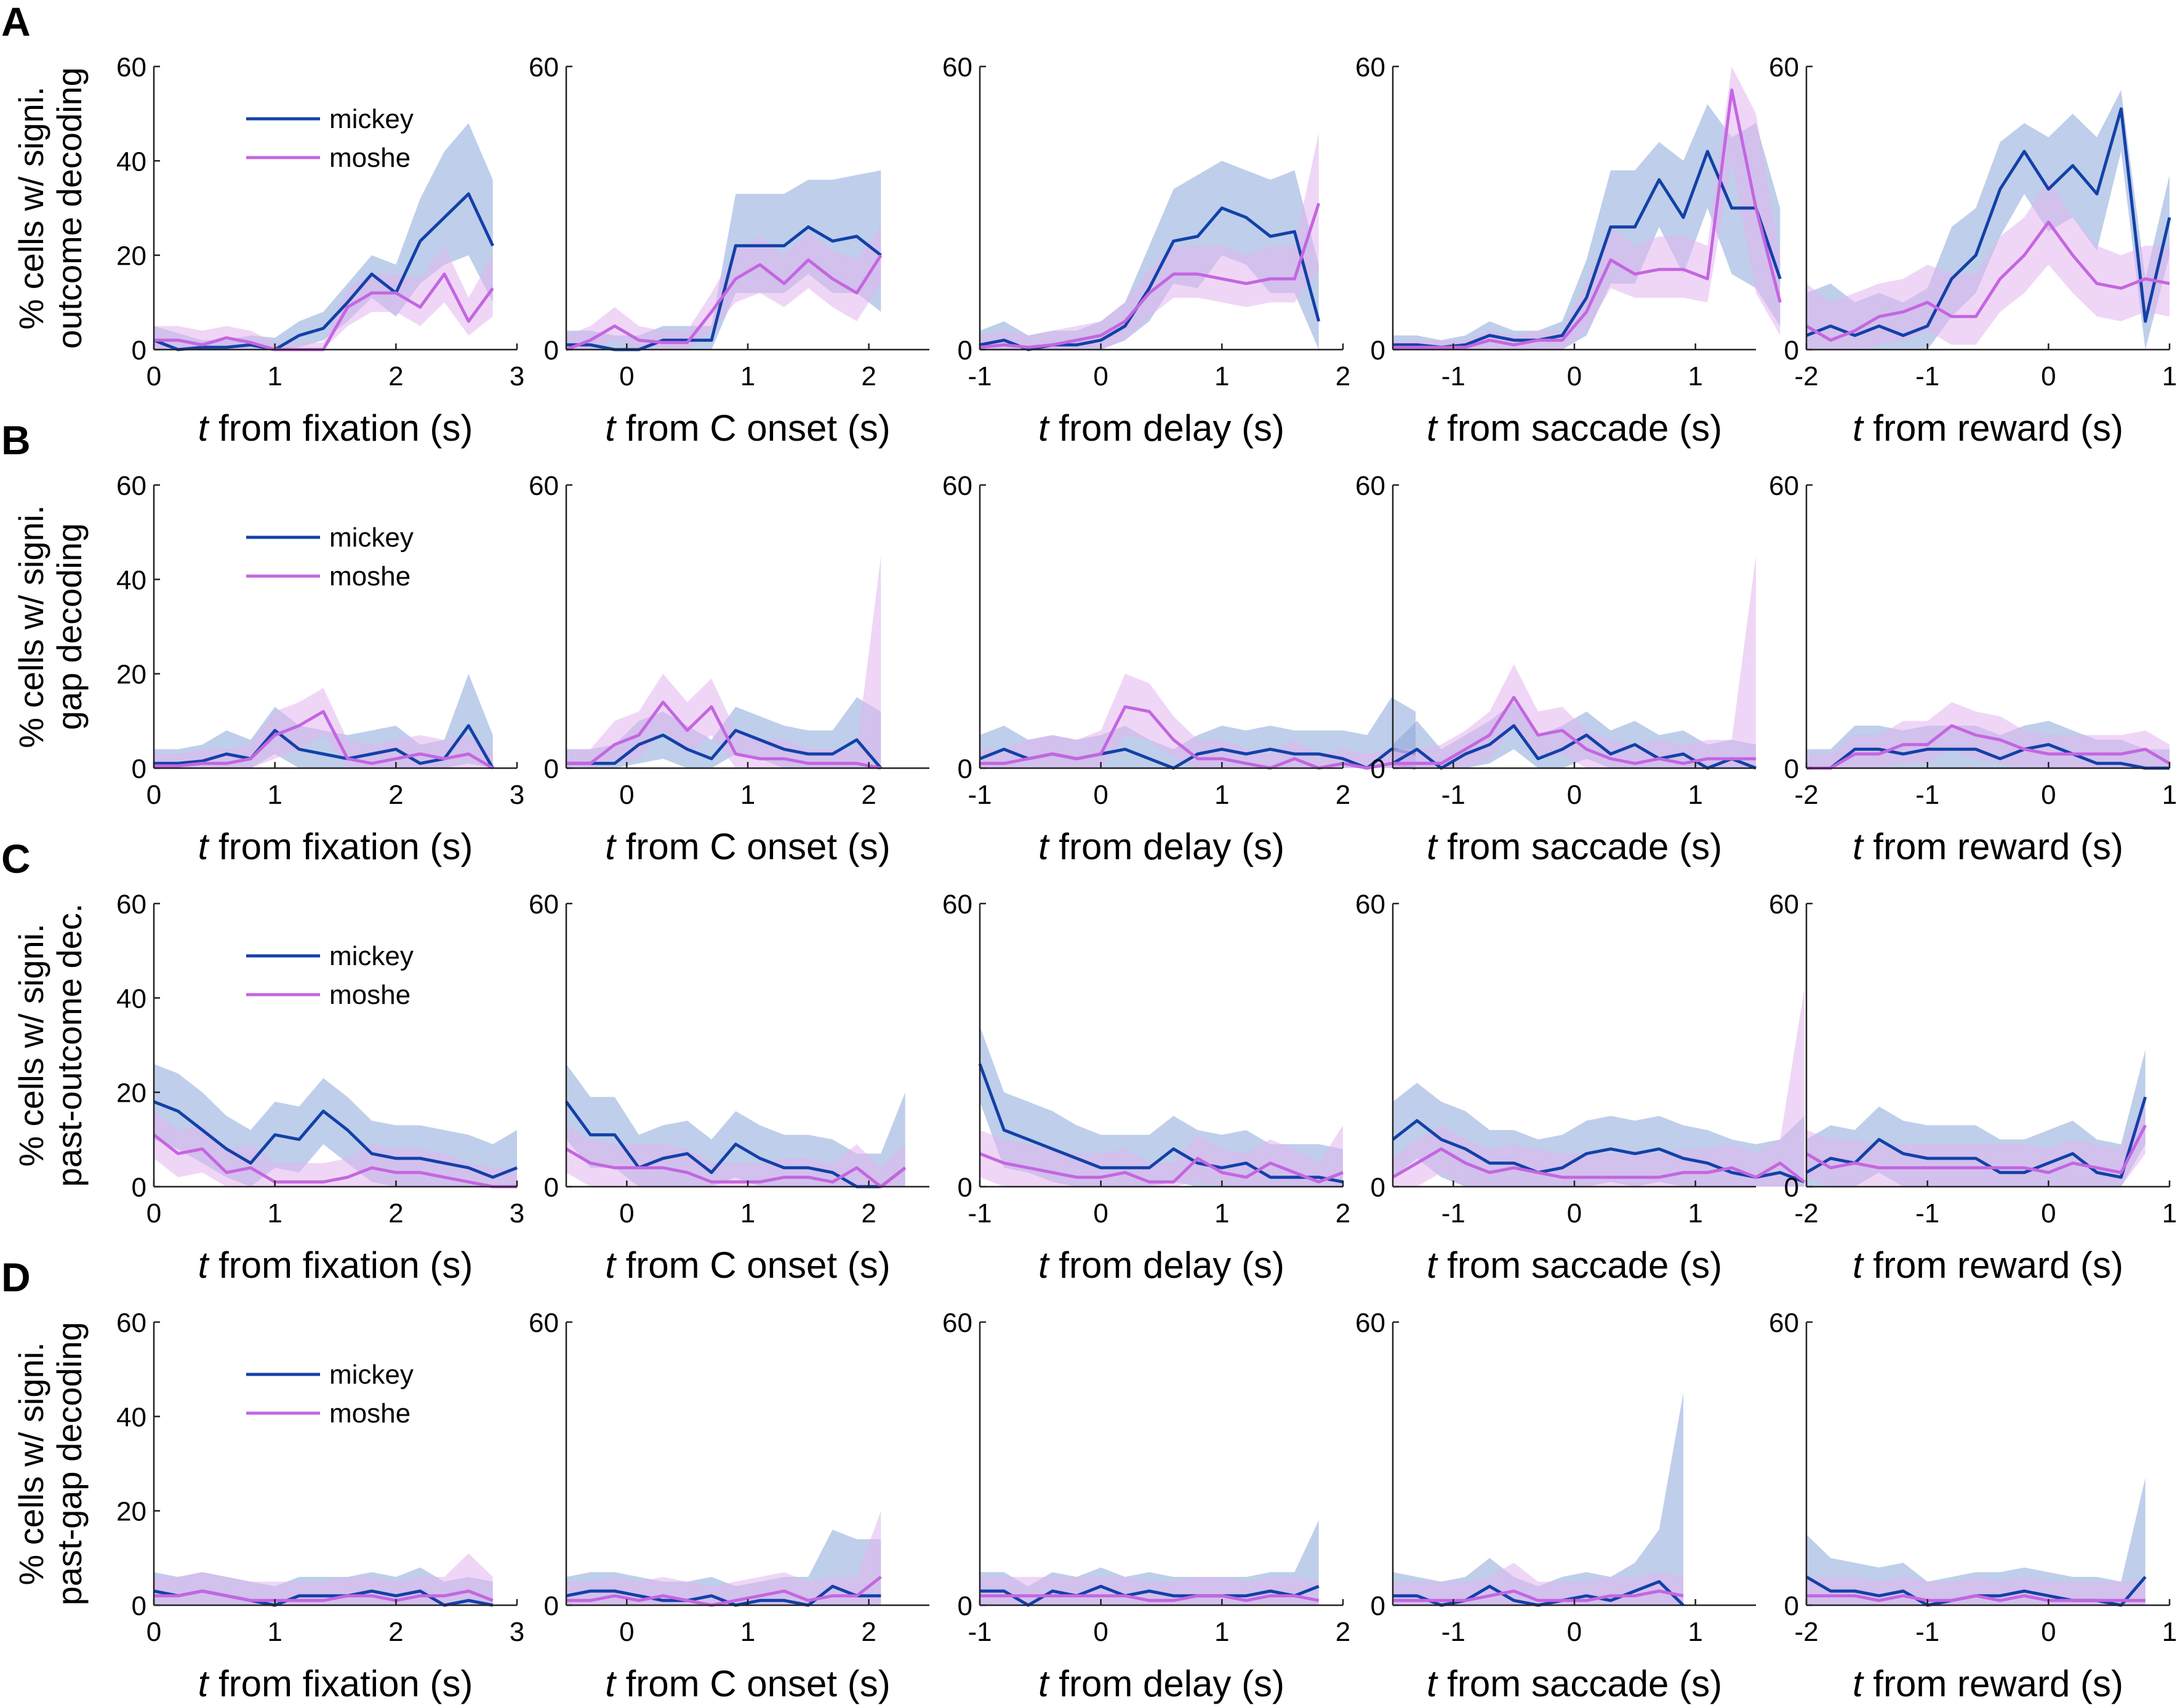 This screenshot has width=2180, height=1708. I want to click on x-axis-label-text: from reward (s), so click(1993, 1683).